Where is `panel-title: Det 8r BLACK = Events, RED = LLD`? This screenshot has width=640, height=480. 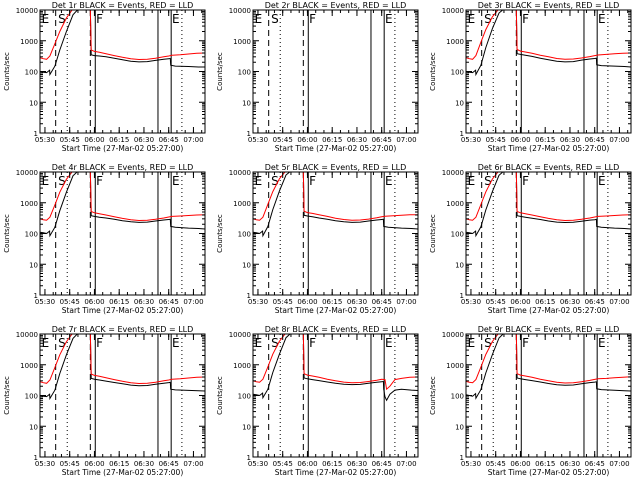 panel-title: Det 8r BLACK = Events, RED = LLD is located at coordinates (336, 329).